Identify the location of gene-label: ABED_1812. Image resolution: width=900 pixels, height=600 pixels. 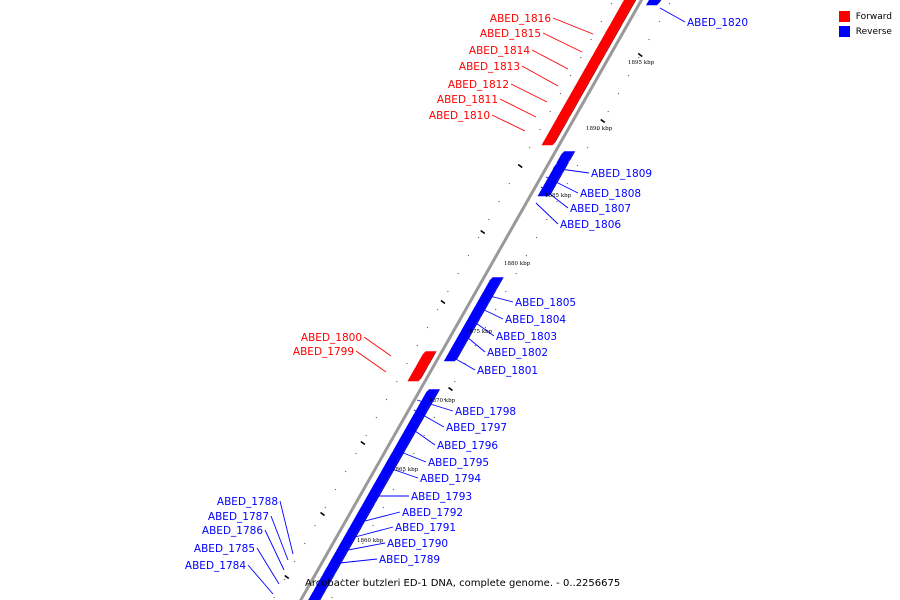
(478, 85).